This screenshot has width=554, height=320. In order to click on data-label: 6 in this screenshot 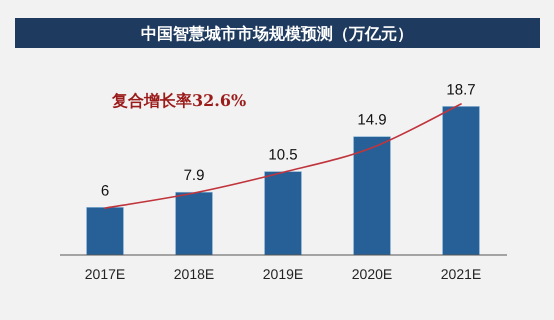, I will do `click(105, 191)`.